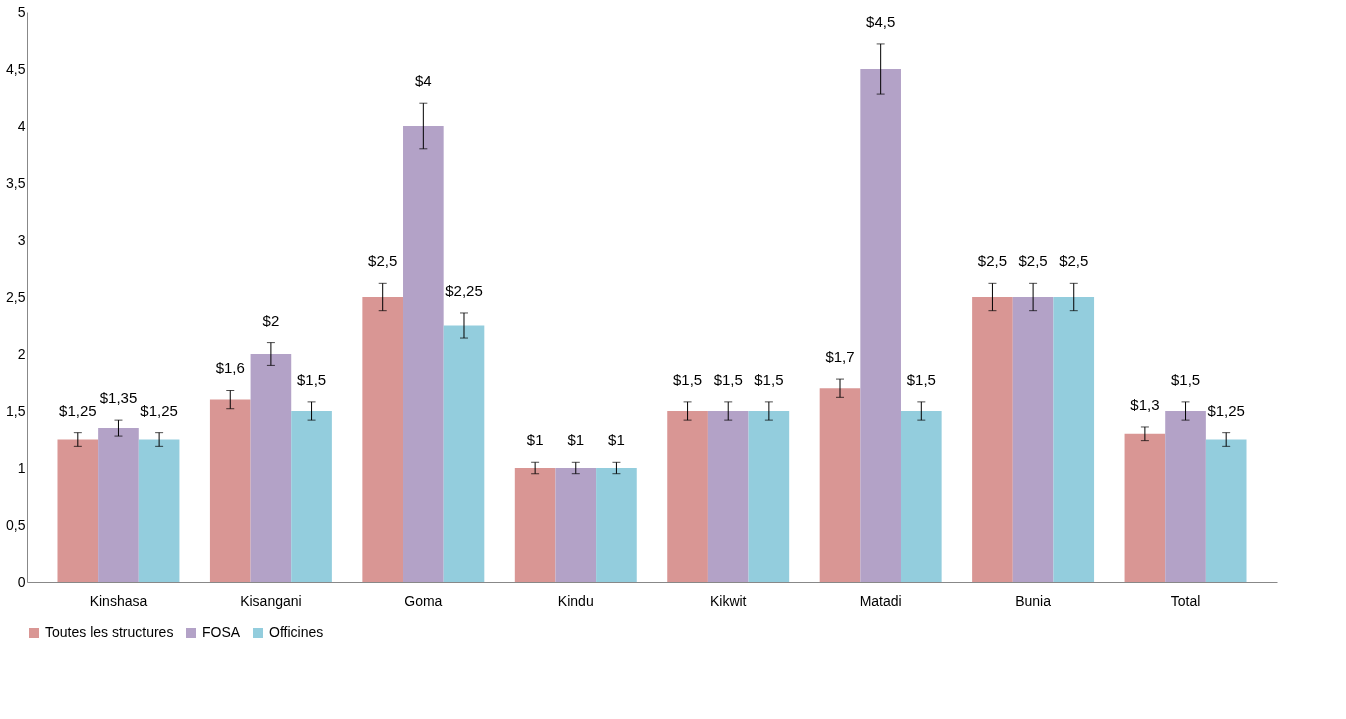 The width and height of the screenshot is (1346, 719). What do you see at coordinates (109, 632) in the screenshot?
I see `legend-label: Toutes les structures` at bounding box center [109, 632].